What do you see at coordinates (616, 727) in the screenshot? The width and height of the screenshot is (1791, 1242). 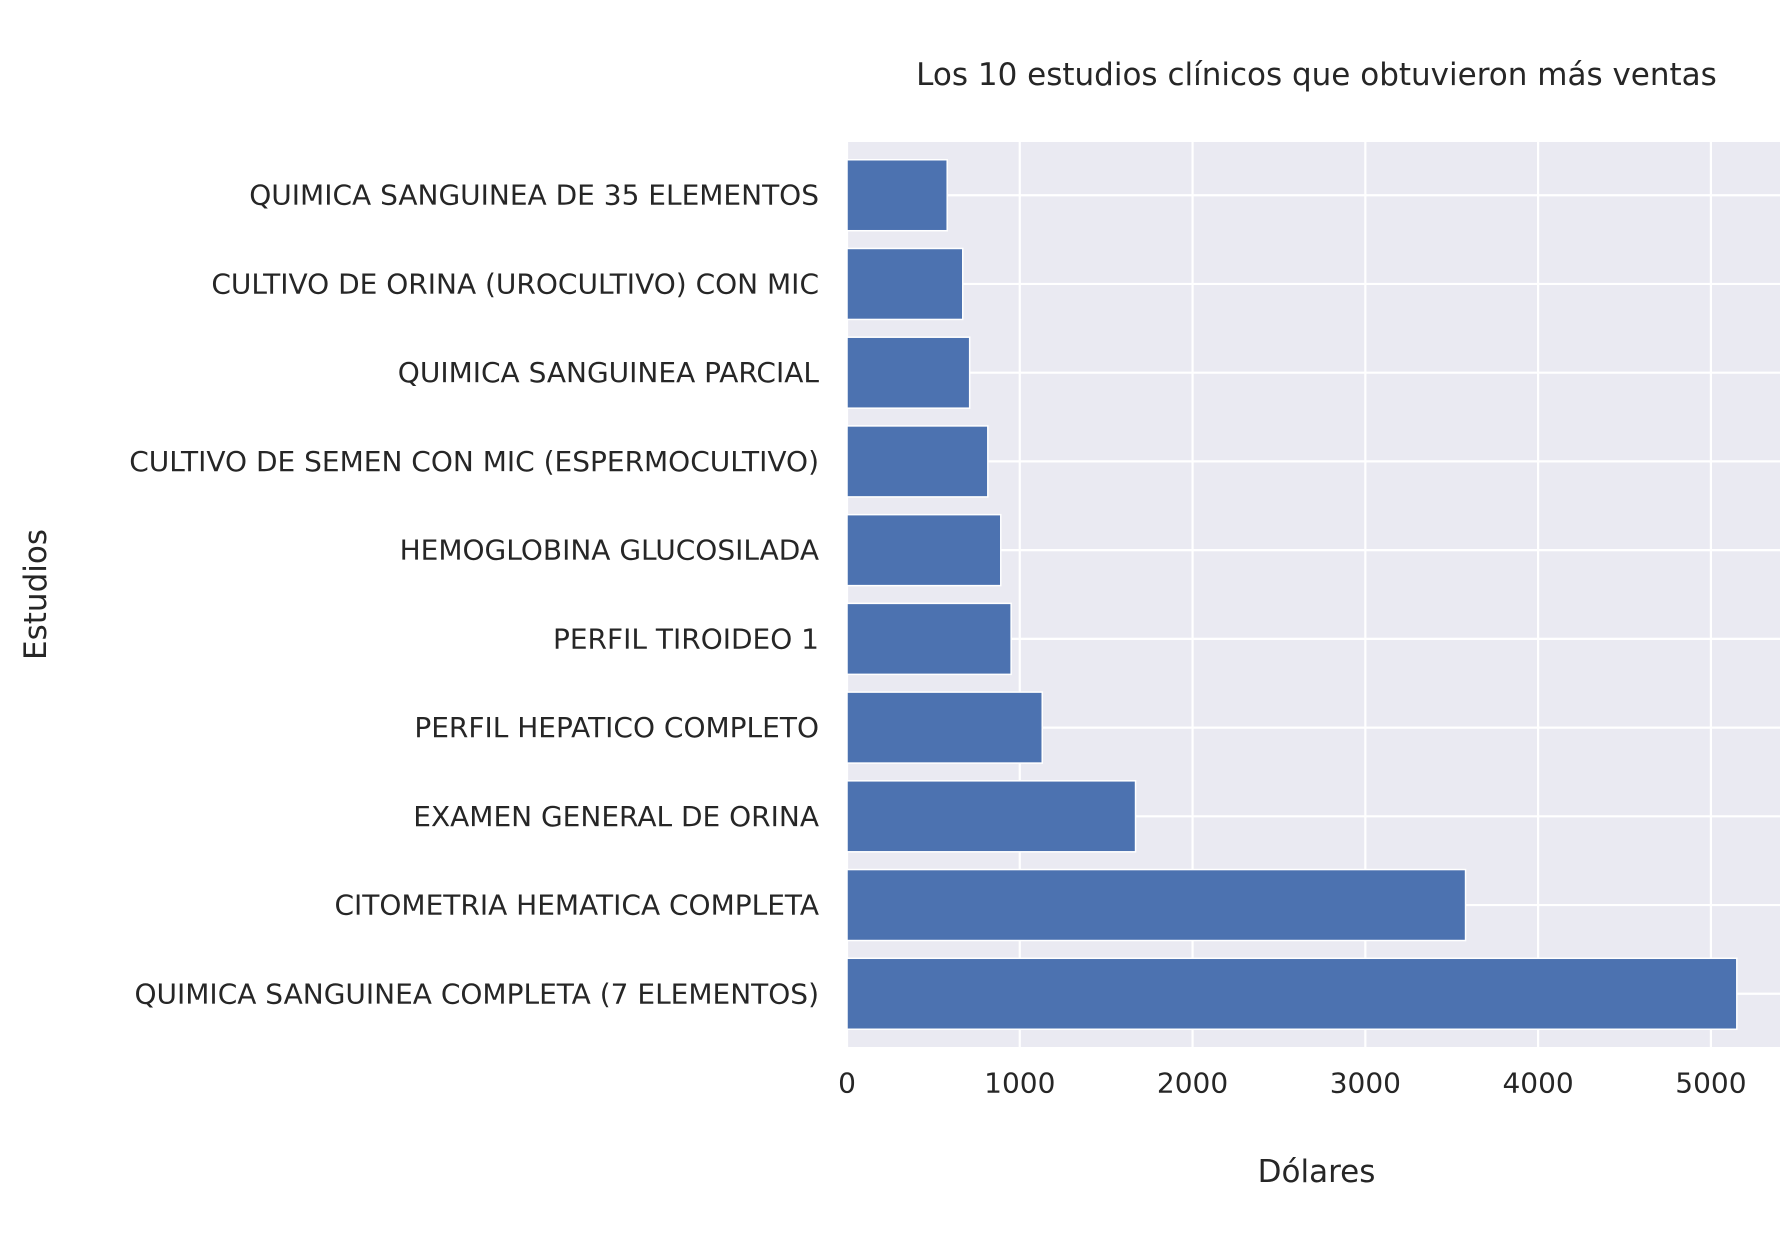 I see `y-tick-label: PERFIL HEPATICO COMPLETO` at bounding box center [616, 727].